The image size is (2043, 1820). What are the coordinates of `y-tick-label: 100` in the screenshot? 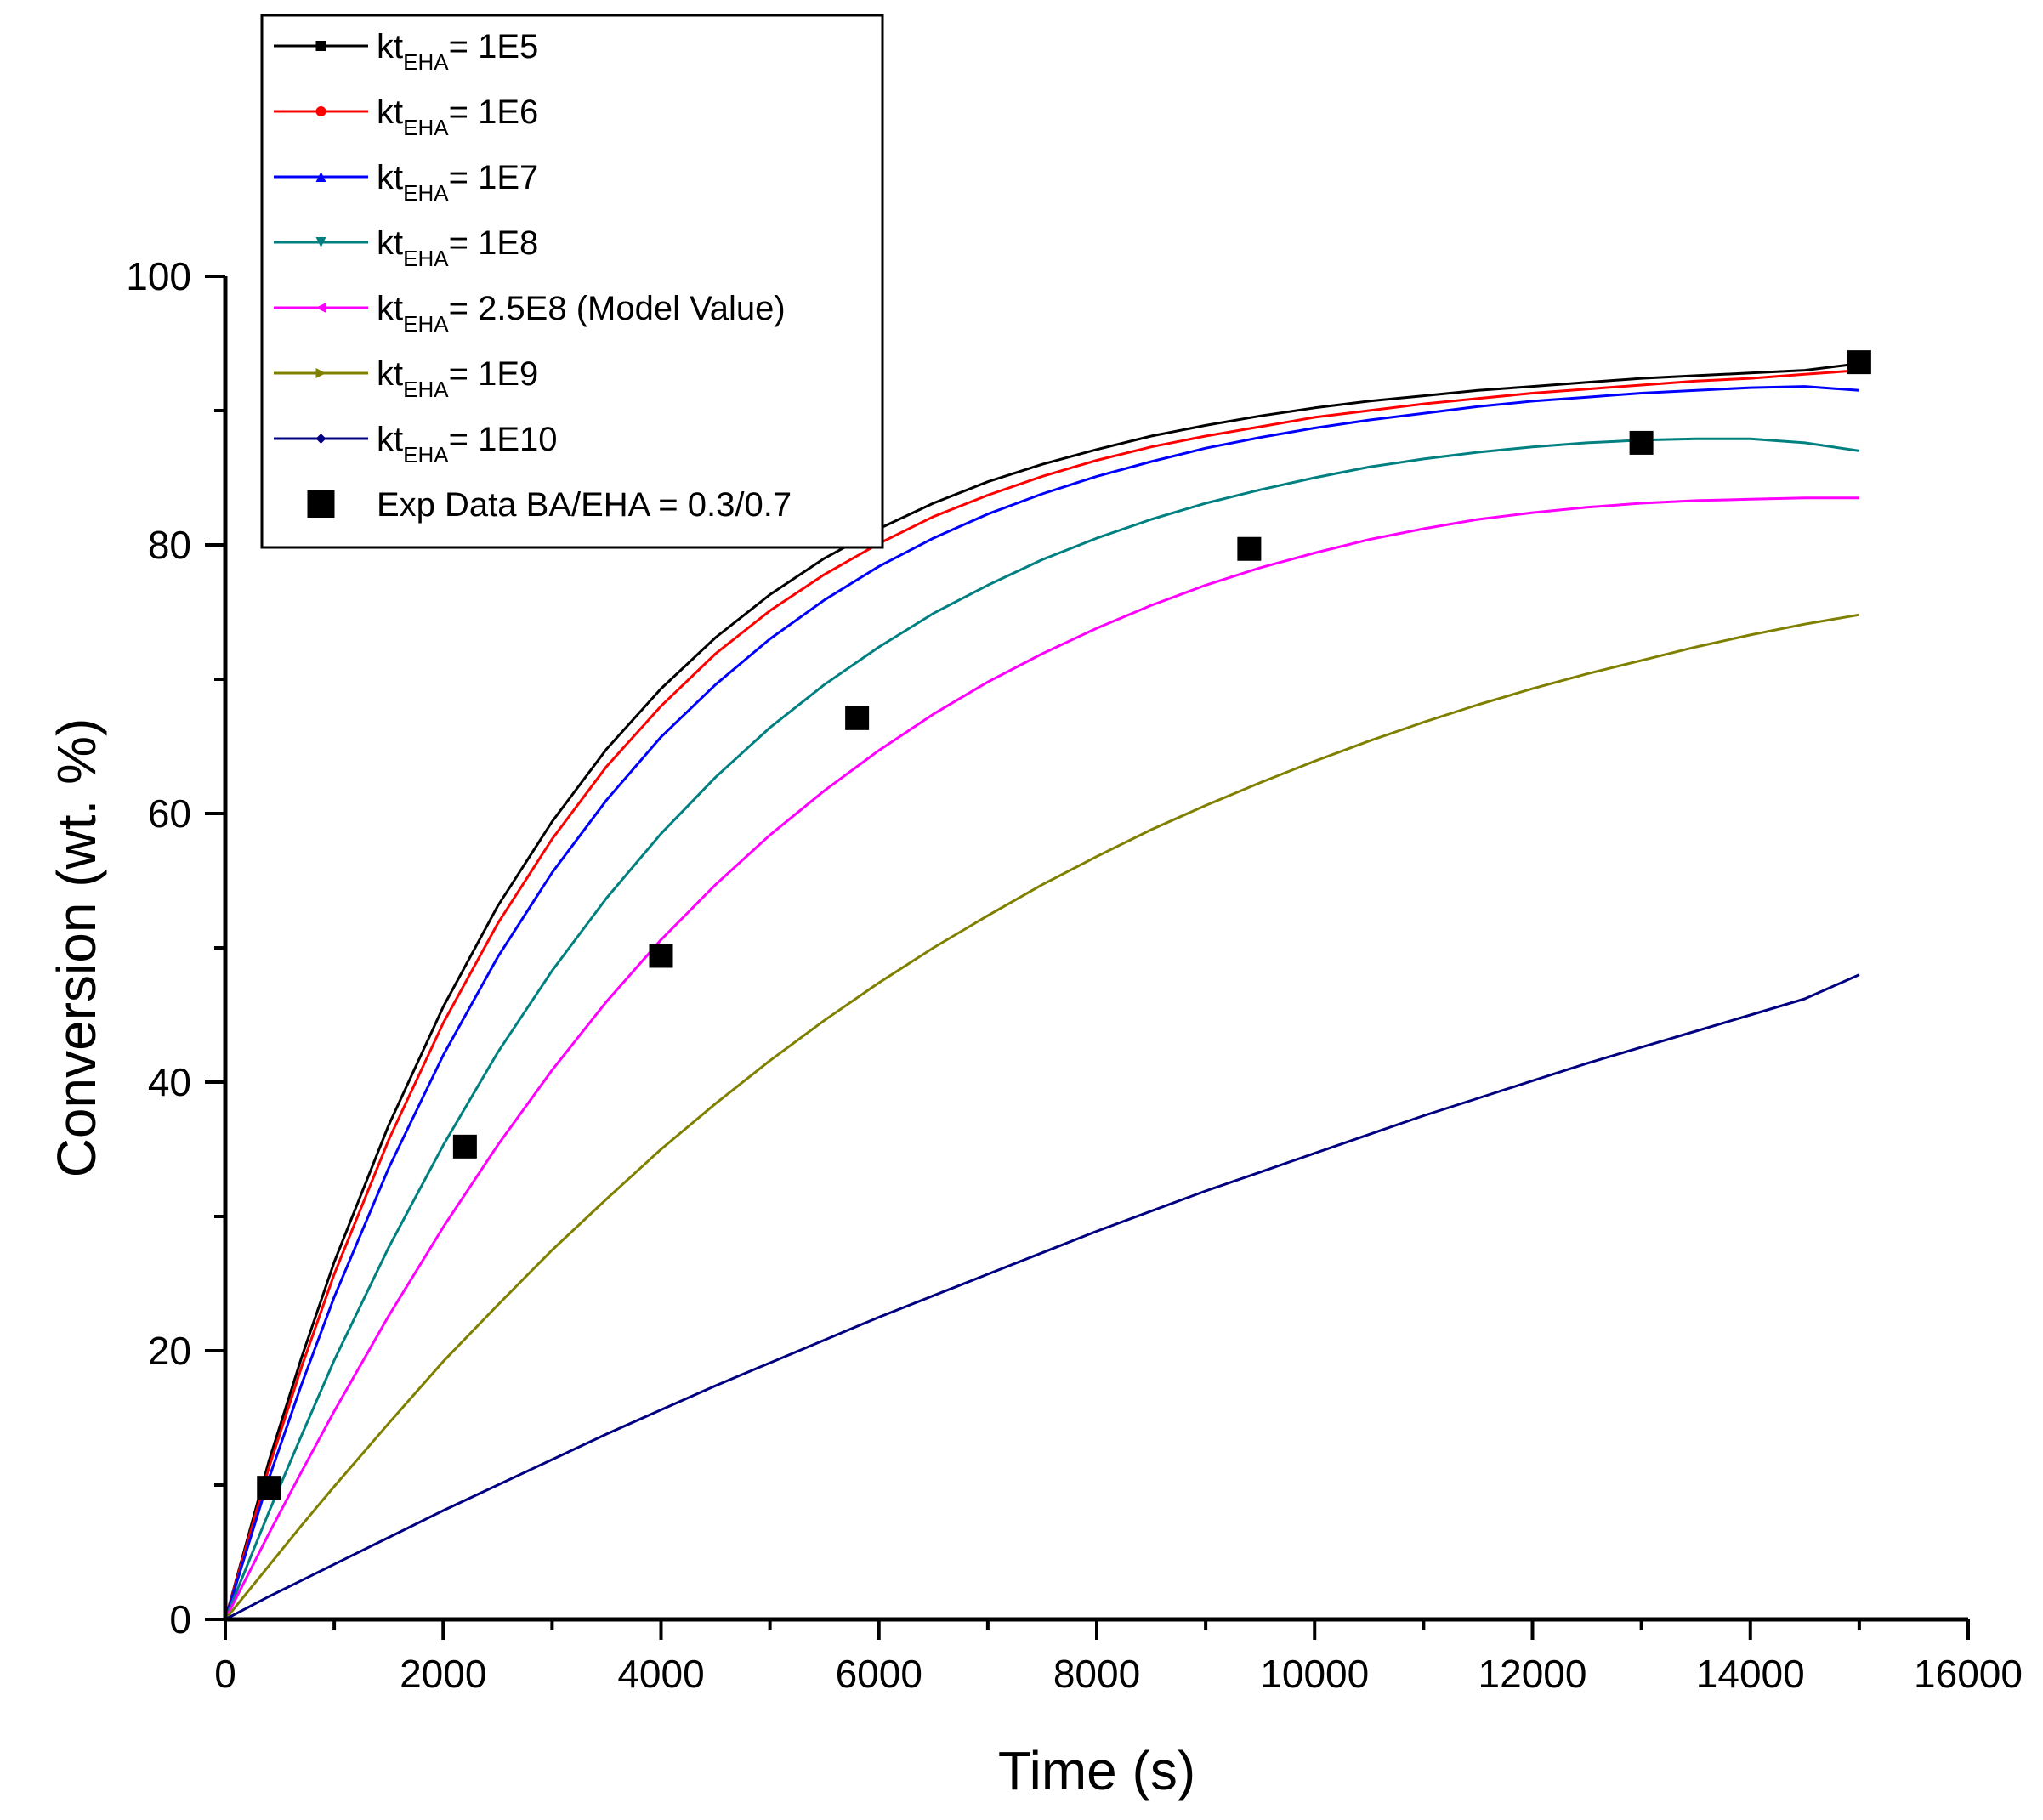 It's located at (158, 276).